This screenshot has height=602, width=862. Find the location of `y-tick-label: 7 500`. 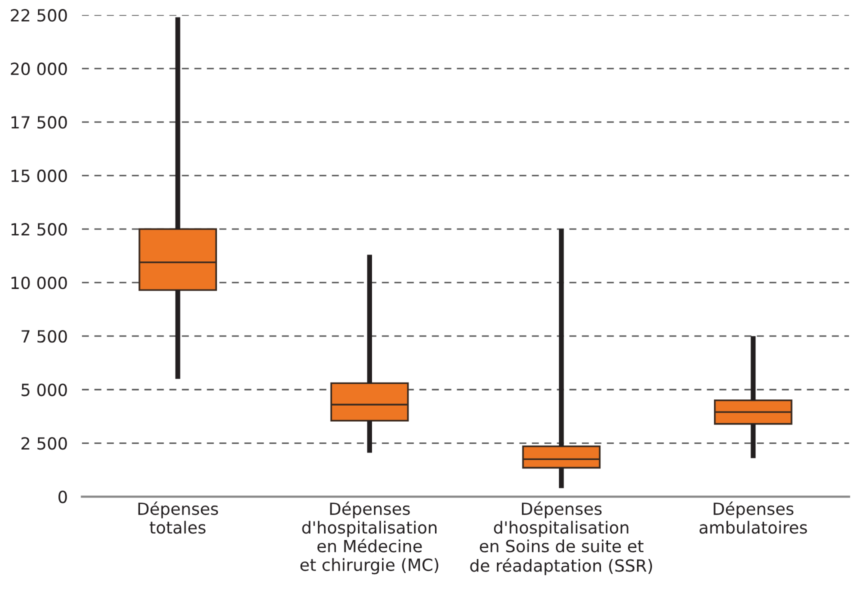

y-tick-label: 7 500 is located at coordinates (44, 336).